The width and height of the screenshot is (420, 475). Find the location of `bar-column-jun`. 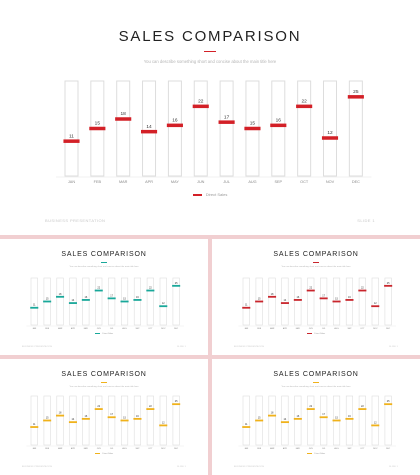

bar-column-jun is located at coordinates (311, 420).